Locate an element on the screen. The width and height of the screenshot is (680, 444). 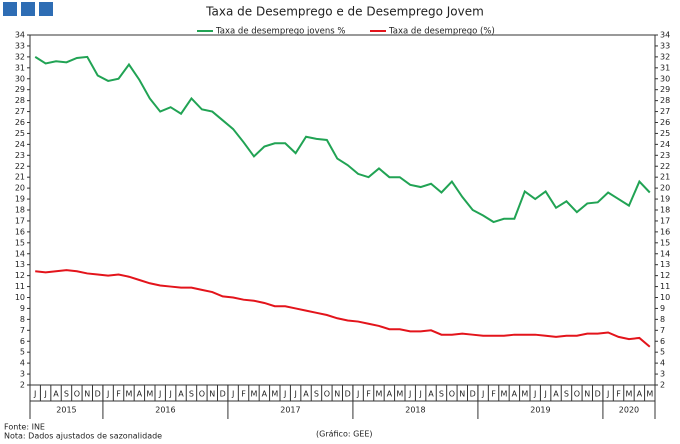
credit: (Gráfico: GEE) is located at coordinates (344, 434).